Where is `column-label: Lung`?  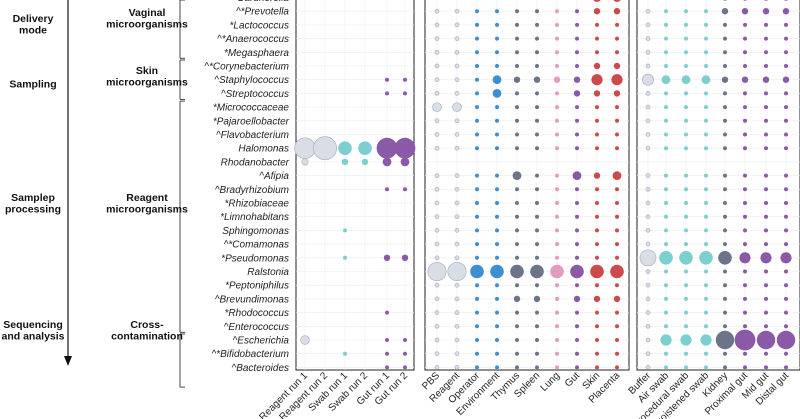
column-label: Lung is located at coordinates (551, 382).